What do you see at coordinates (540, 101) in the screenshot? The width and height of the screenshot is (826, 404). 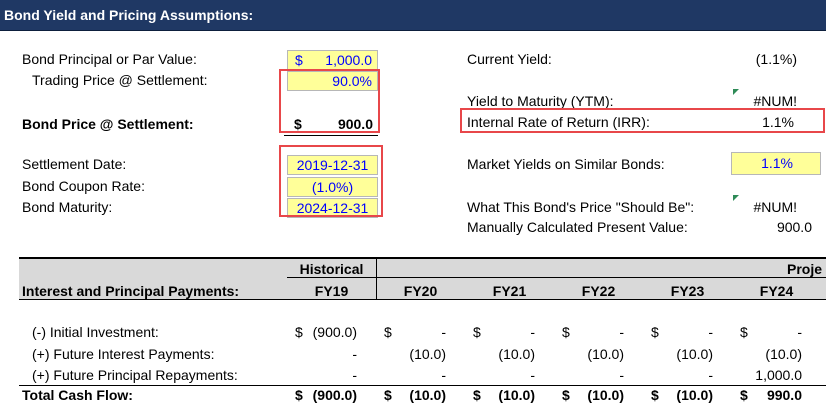 I see `ytm-label: Yield to Maturity (YTM):` at bounding box center [540, 101].